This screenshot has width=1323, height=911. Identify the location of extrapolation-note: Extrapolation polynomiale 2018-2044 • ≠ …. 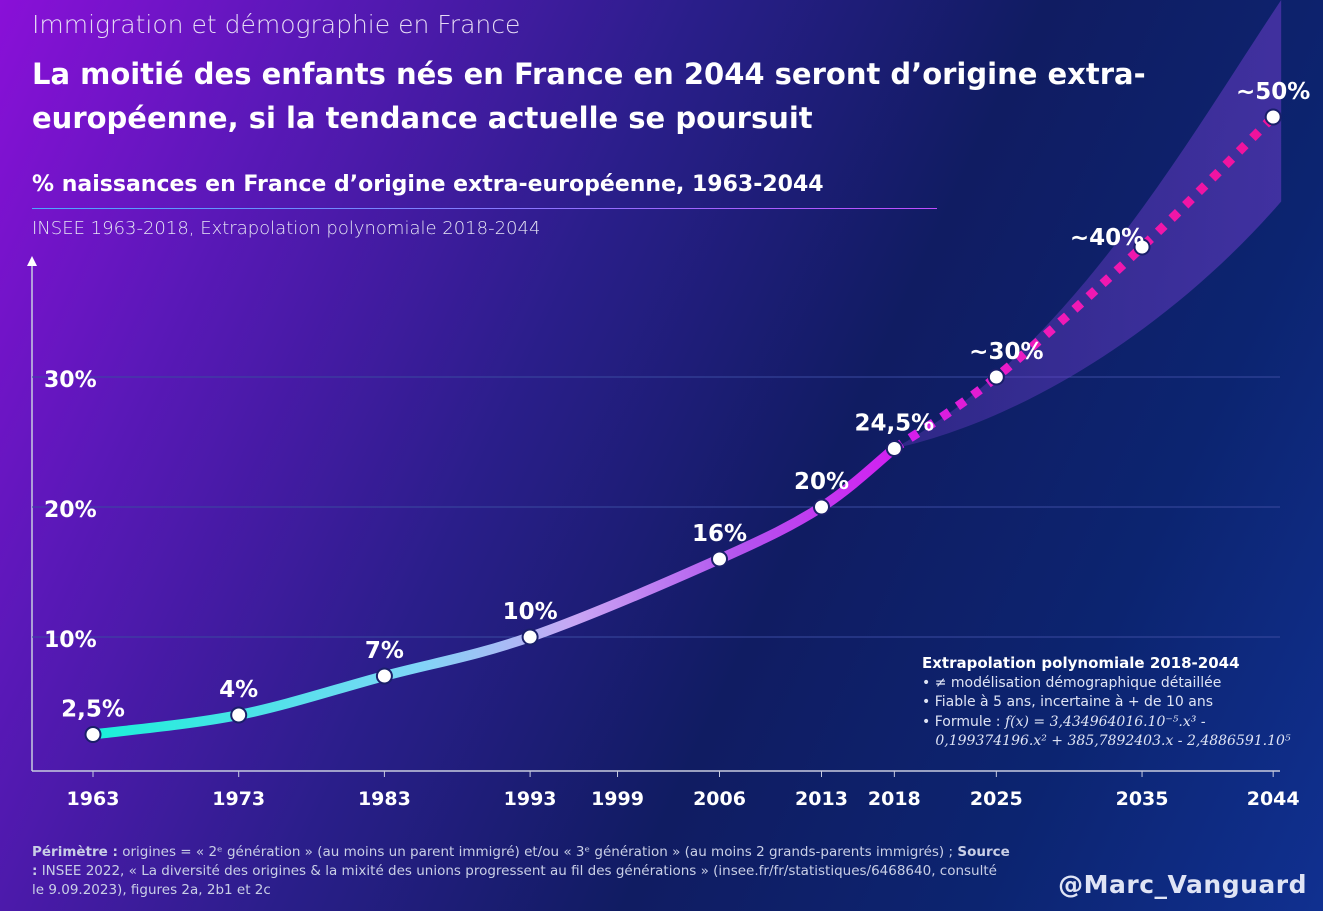
(1106, 703).